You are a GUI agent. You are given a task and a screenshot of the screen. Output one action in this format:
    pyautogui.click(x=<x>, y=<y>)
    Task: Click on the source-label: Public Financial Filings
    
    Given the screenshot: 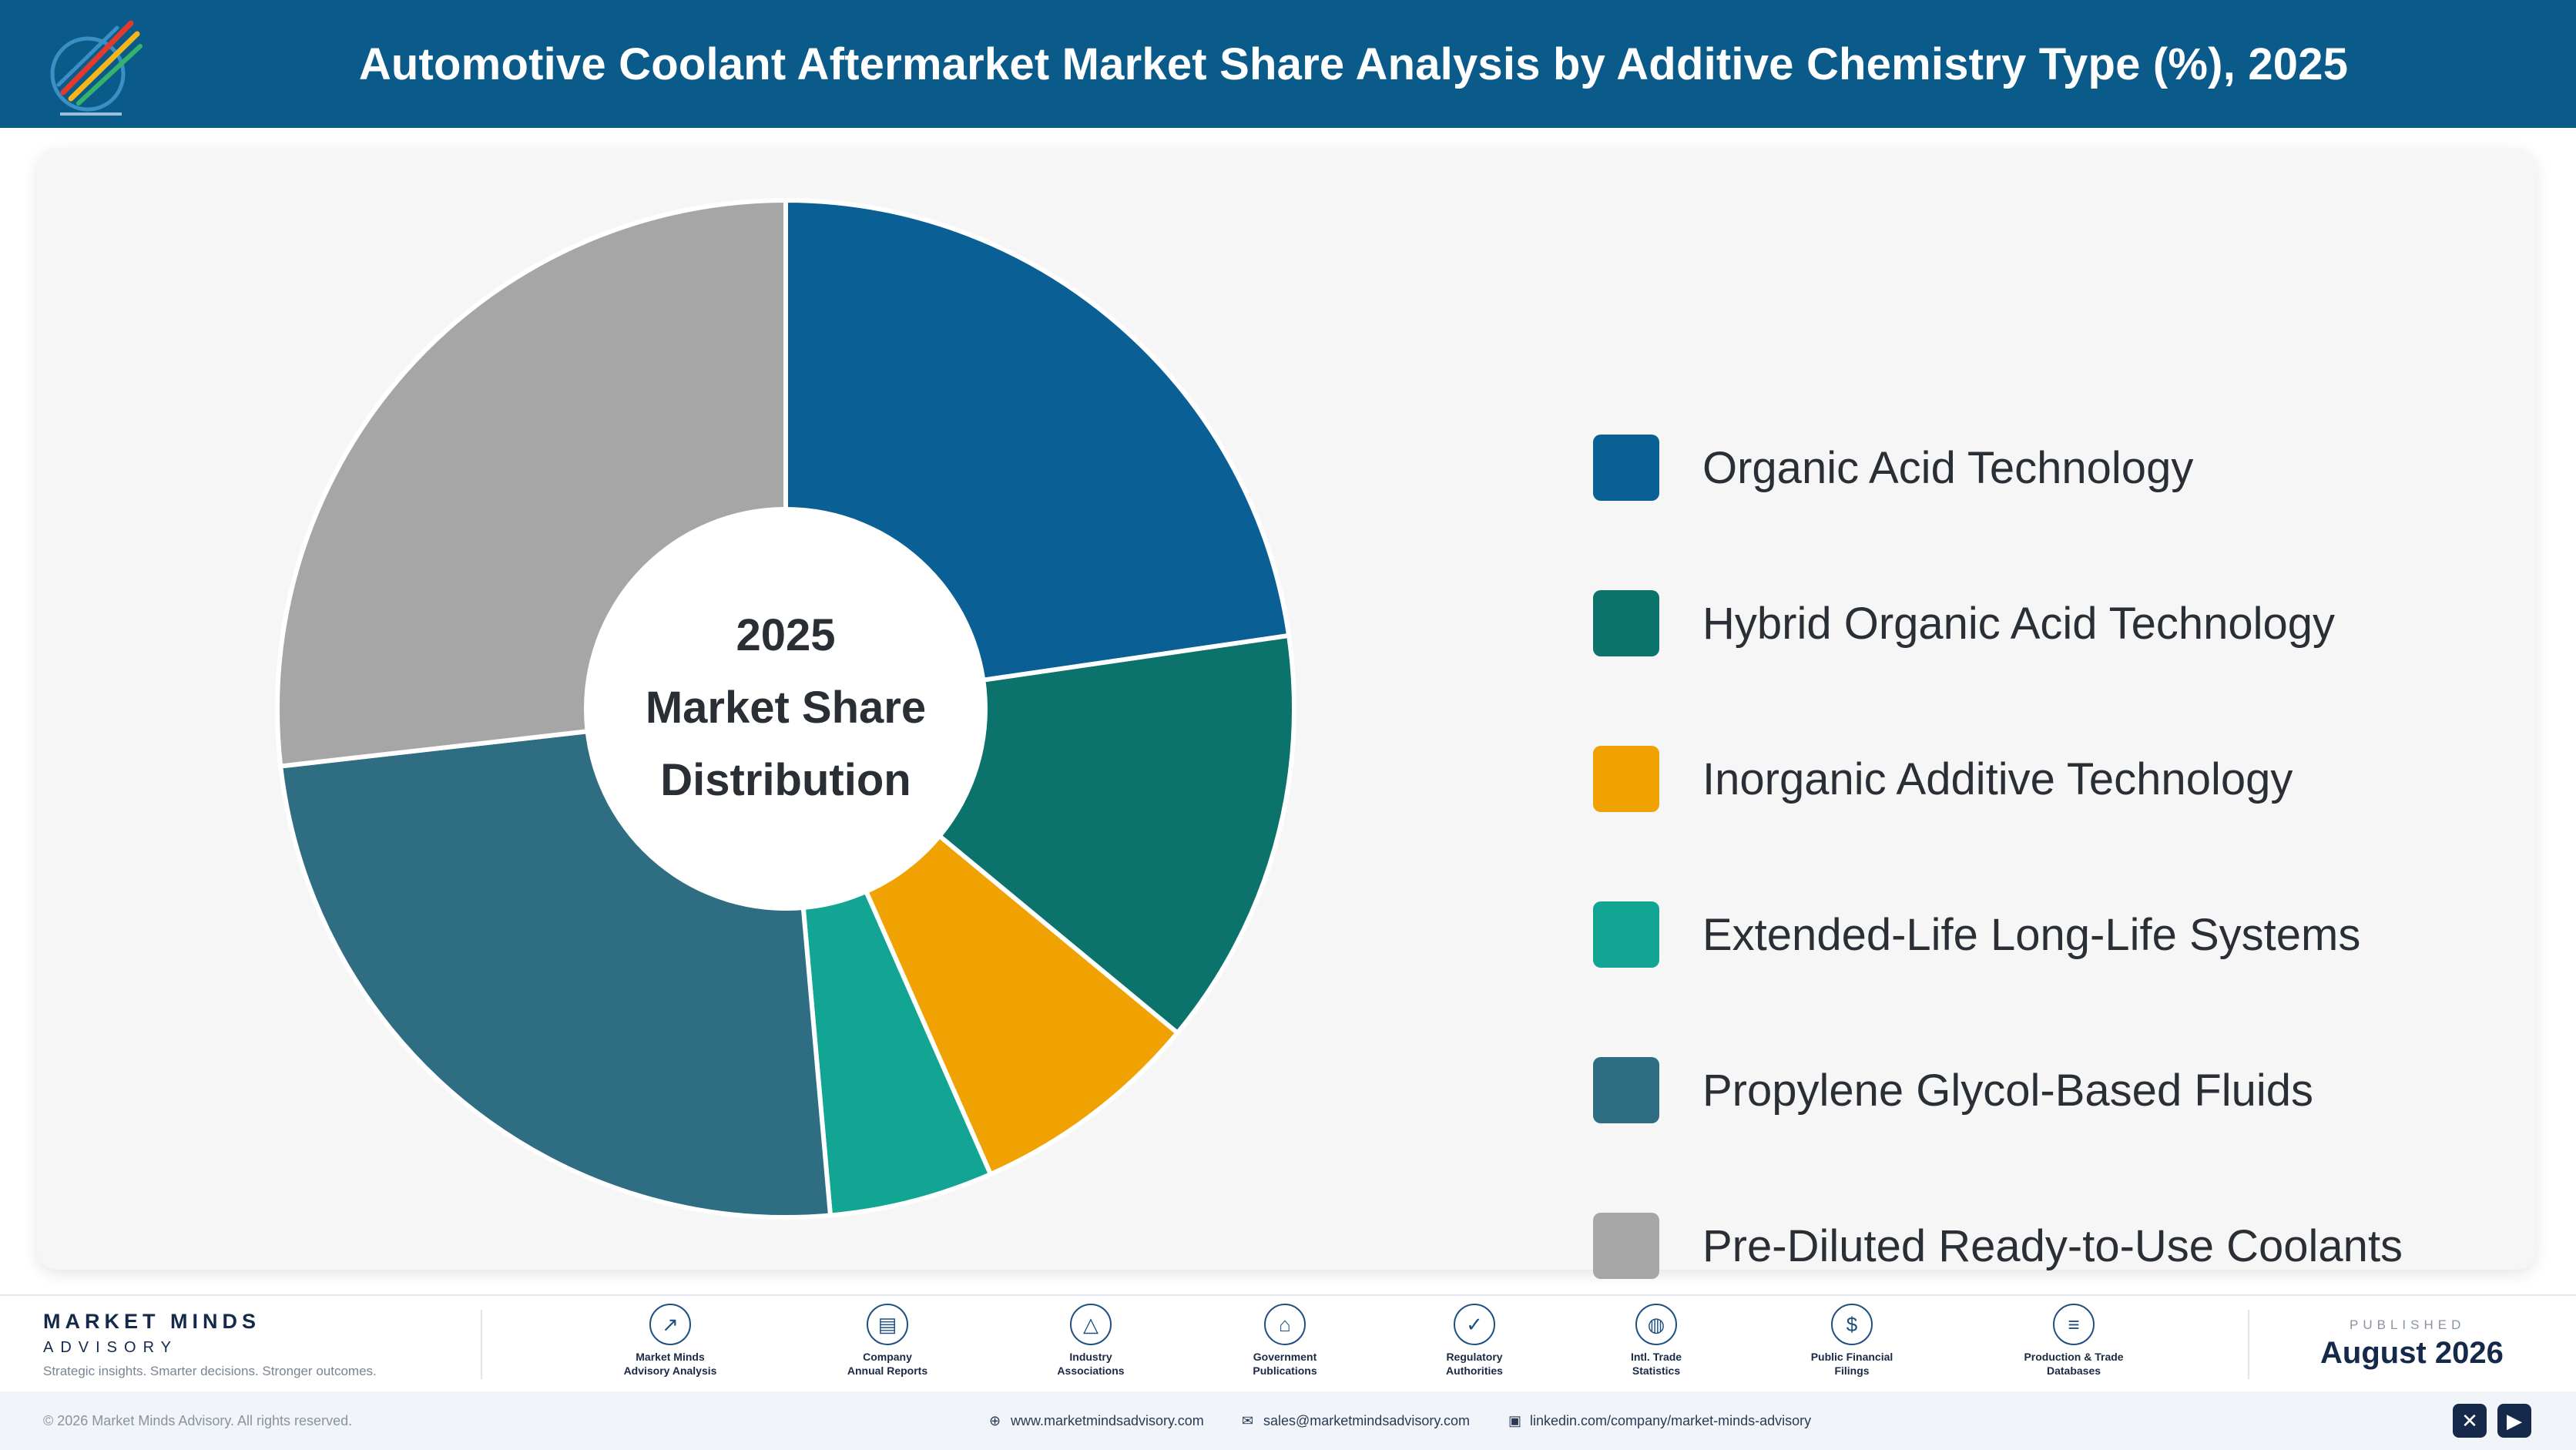 What is the action you would take?
    pyautogui.click(x=1851, y=1364)
    